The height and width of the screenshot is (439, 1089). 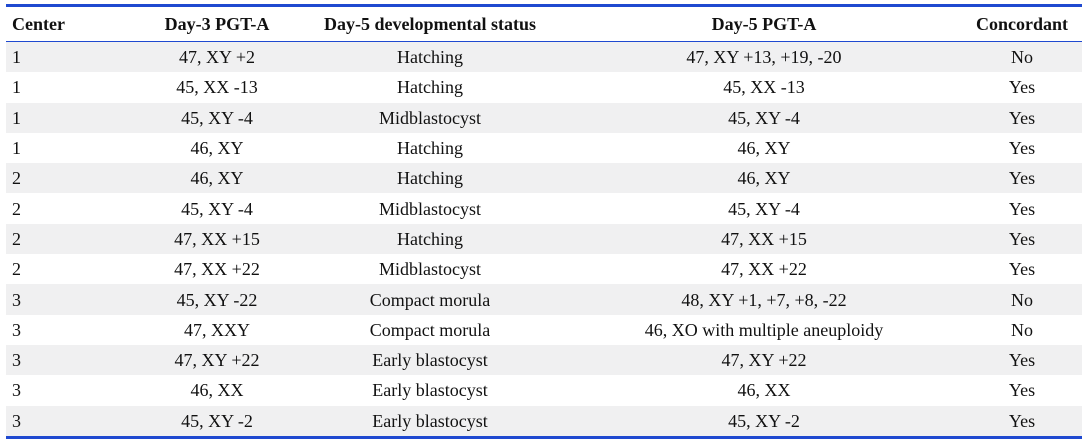 What do you see at coordinates (764, 269) in the screenshot?
I see `cell-day5-pgt-a: 47, XX +22` at bounding box center [764, 269].